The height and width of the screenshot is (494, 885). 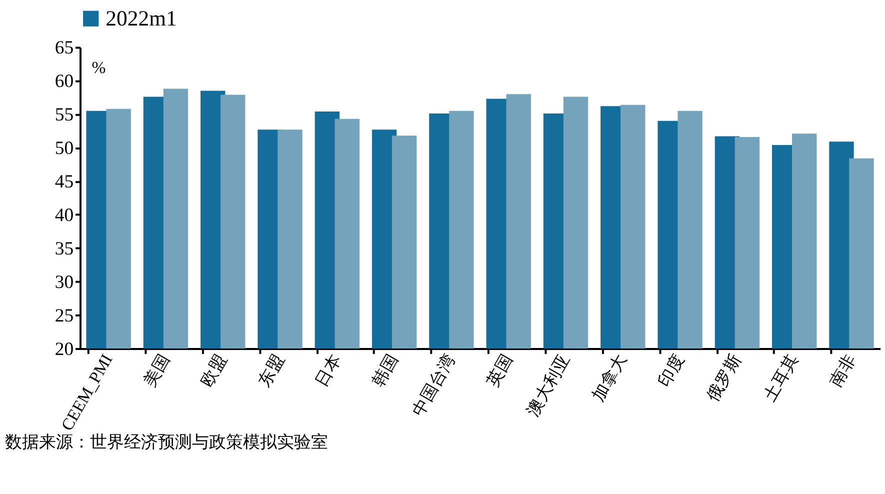 What do you see at coordinates (723, 377) in the screenshot?
I see `x-tick-label: 俄罗斯` at bounding box center [723, 377].